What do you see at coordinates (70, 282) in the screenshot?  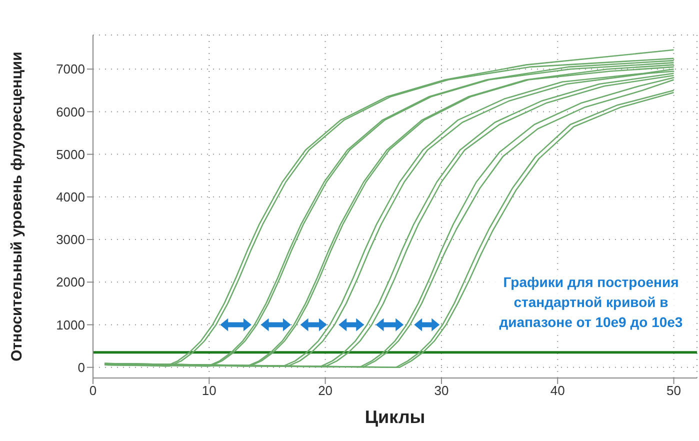 I see `y-tick-label: 2000` at bounding box center [70, 282].